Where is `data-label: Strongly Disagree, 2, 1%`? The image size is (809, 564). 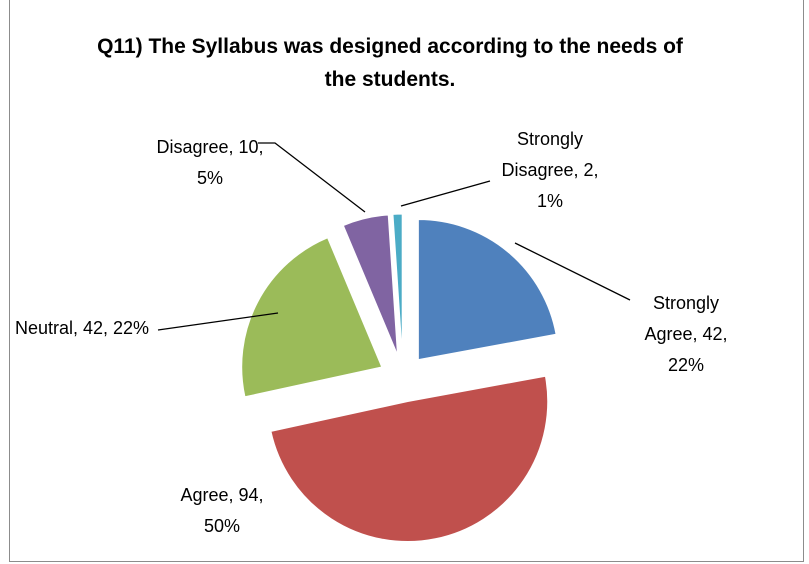 data-label: Strongly Disagree, 2, 1% is located at coordinates (550, 170).